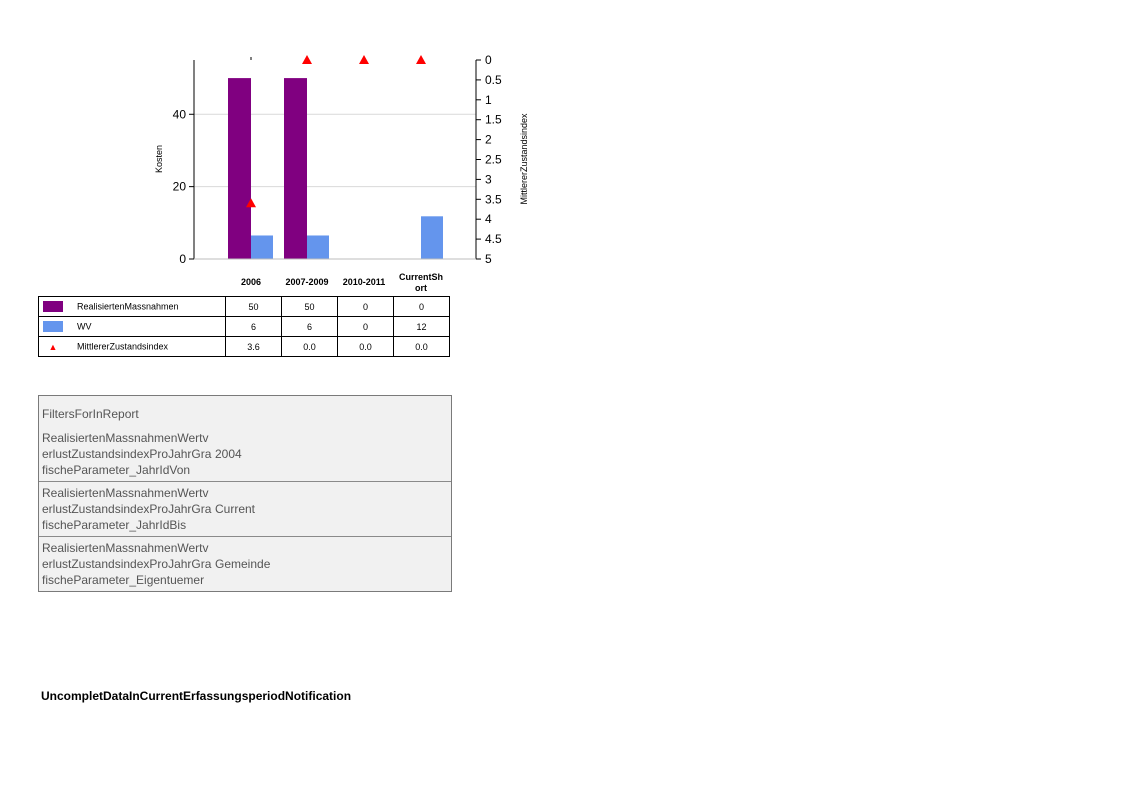  I want to click on y-tick-label-right: 1.5, so click(493, 120).